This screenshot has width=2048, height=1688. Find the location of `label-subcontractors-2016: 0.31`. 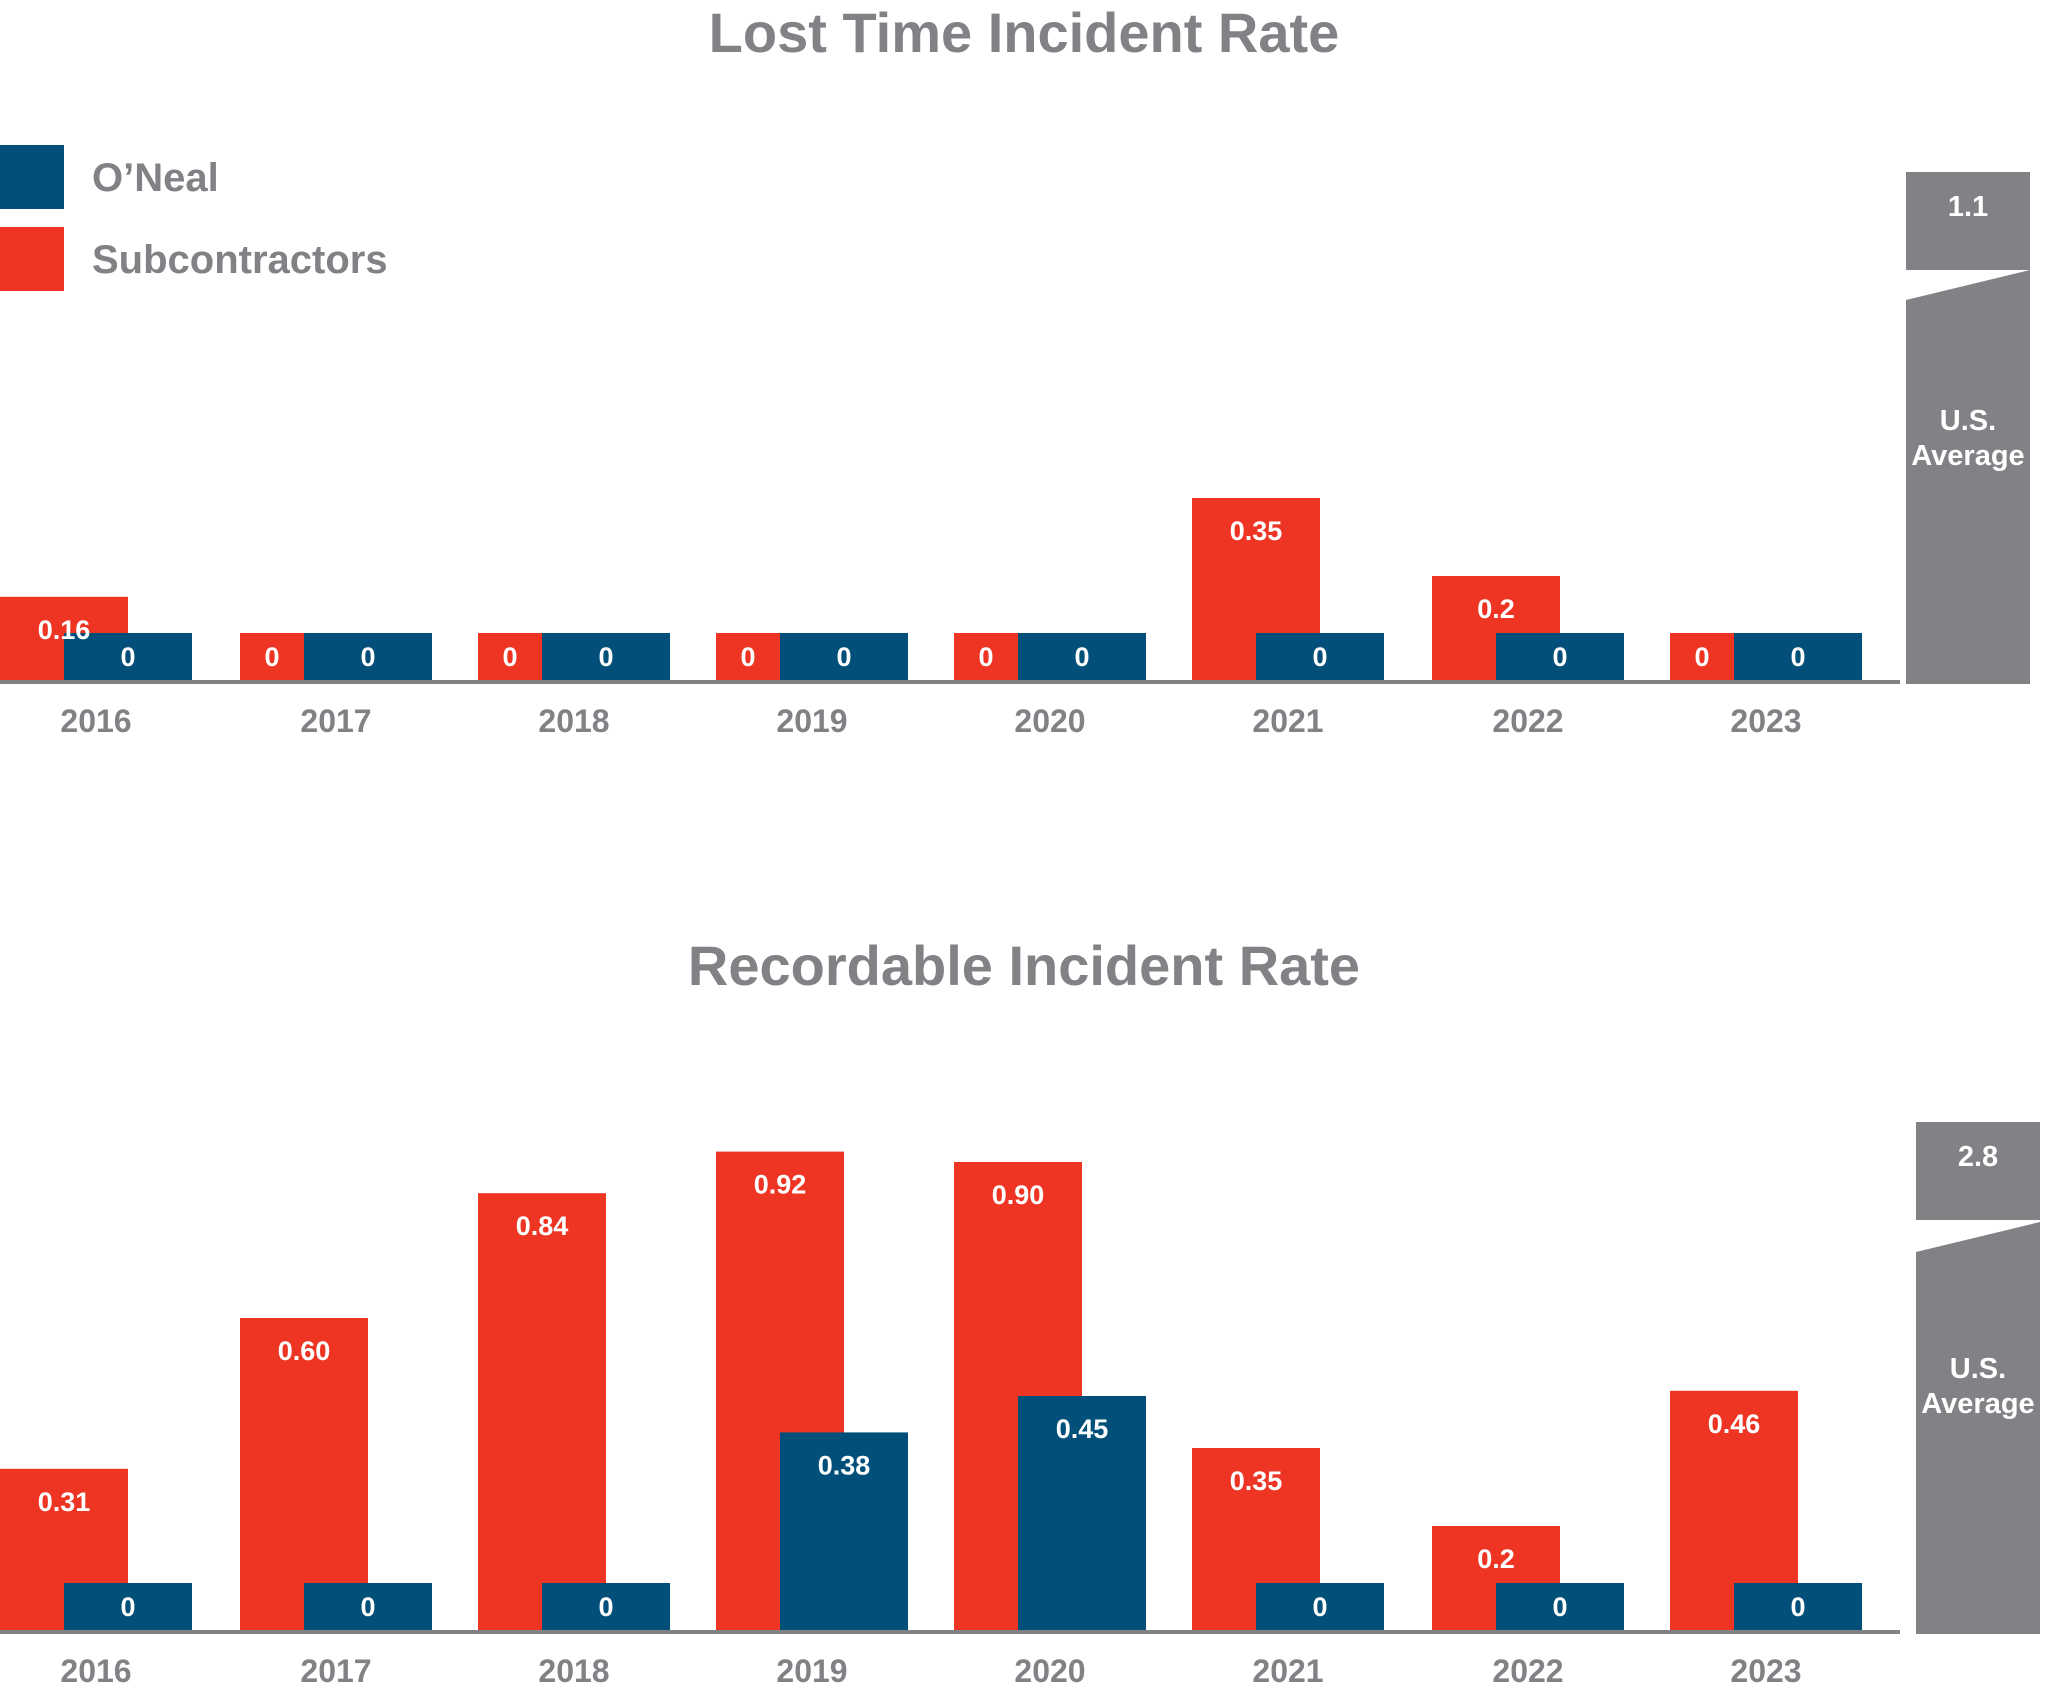

label-subcontractors-2016: 0.31 is located at coordinates (64, 1502).